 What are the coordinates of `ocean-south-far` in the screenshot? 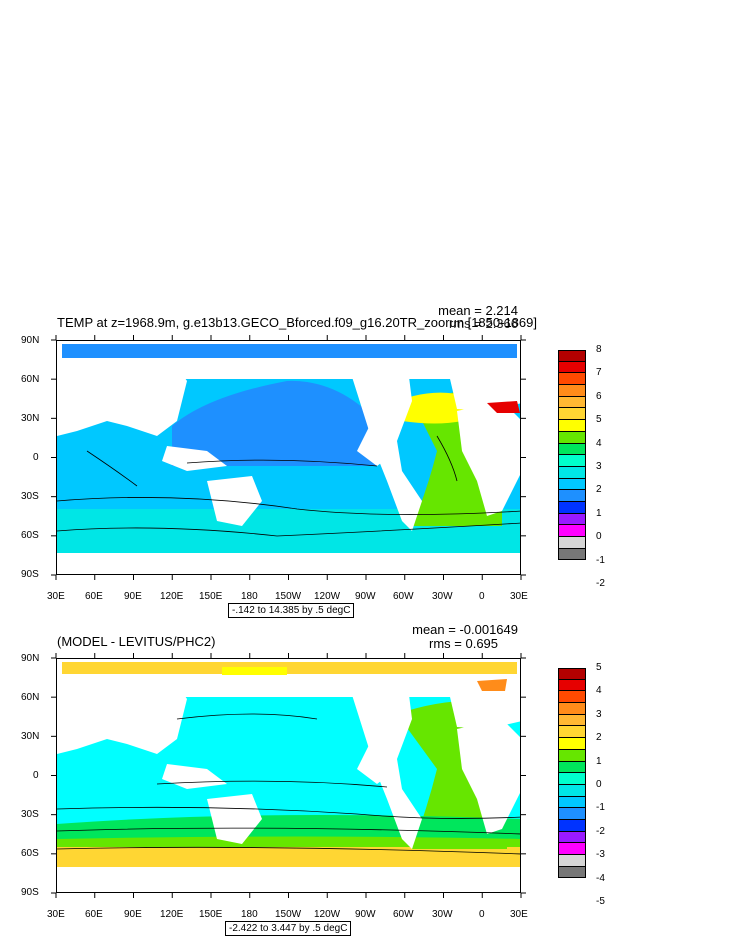 It's located at (288, 857).